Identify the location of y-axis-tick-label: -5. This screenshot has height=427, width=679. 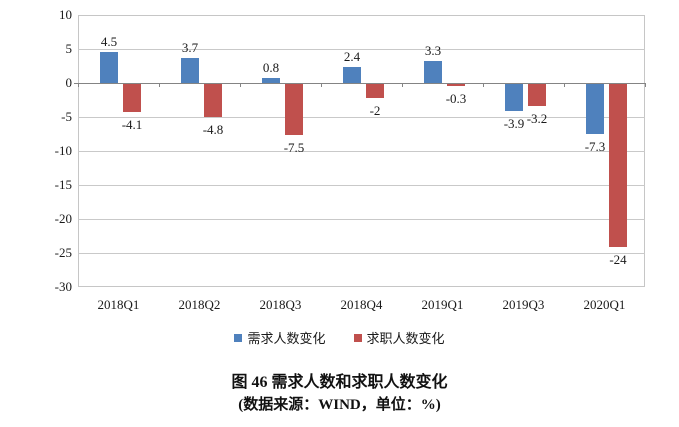
(66, 116).